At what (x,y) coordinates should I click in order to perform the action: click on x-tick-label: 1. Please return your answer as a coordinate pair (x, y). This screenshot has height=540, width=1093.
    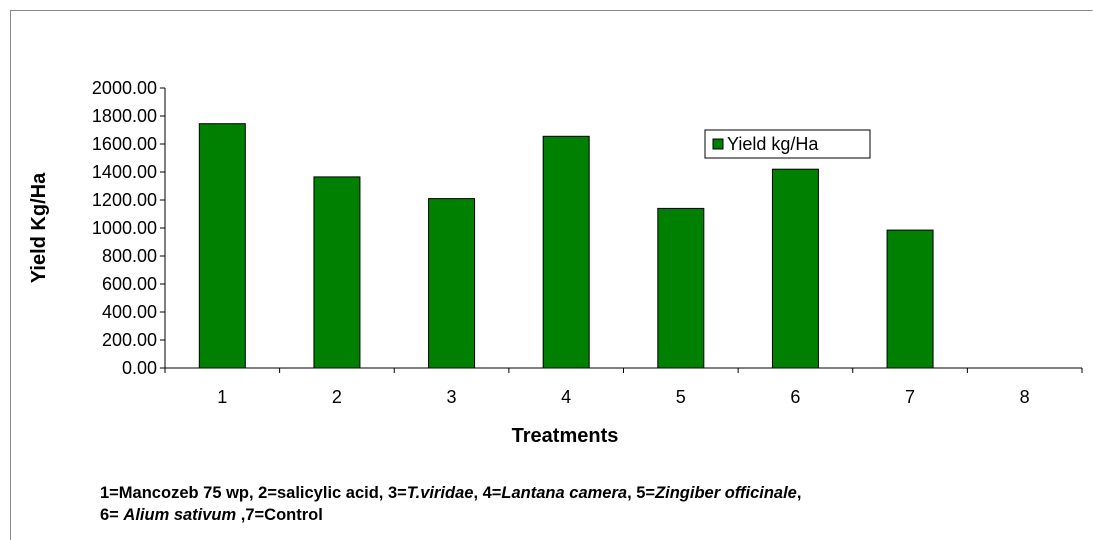
    Looking at the image, I should click on (222, 397).